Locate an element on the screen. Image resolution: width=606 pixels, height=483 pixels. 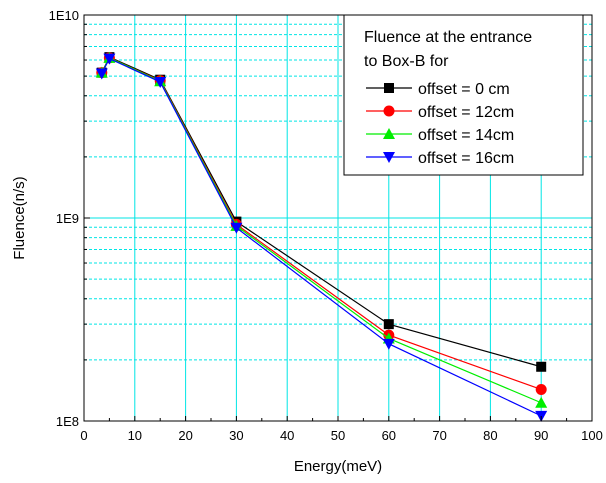
x-tick-label: 30 is located at coordinates (236, 435).